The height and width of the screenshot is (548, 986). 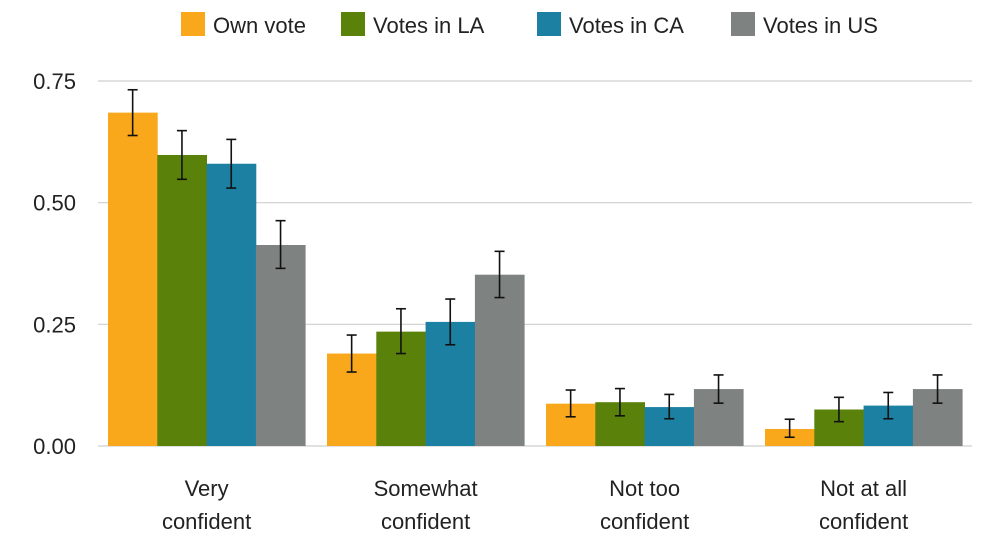 What do you see at coordinates (863, 521) in the screenshot?
I see `x-category-label-3-line-1: confident` at bounding box center [863, 521].